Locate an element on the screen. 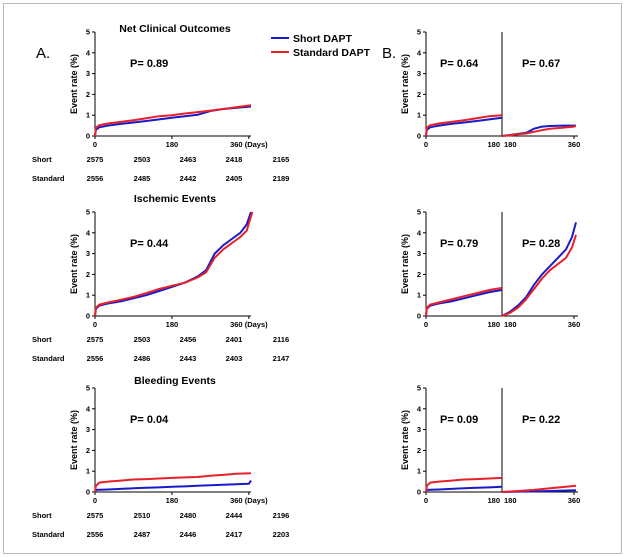 This screenshot has height=557, width=625. bleed-a-y-axis-label: Event rate (%) is located at coordinates (74, 440).